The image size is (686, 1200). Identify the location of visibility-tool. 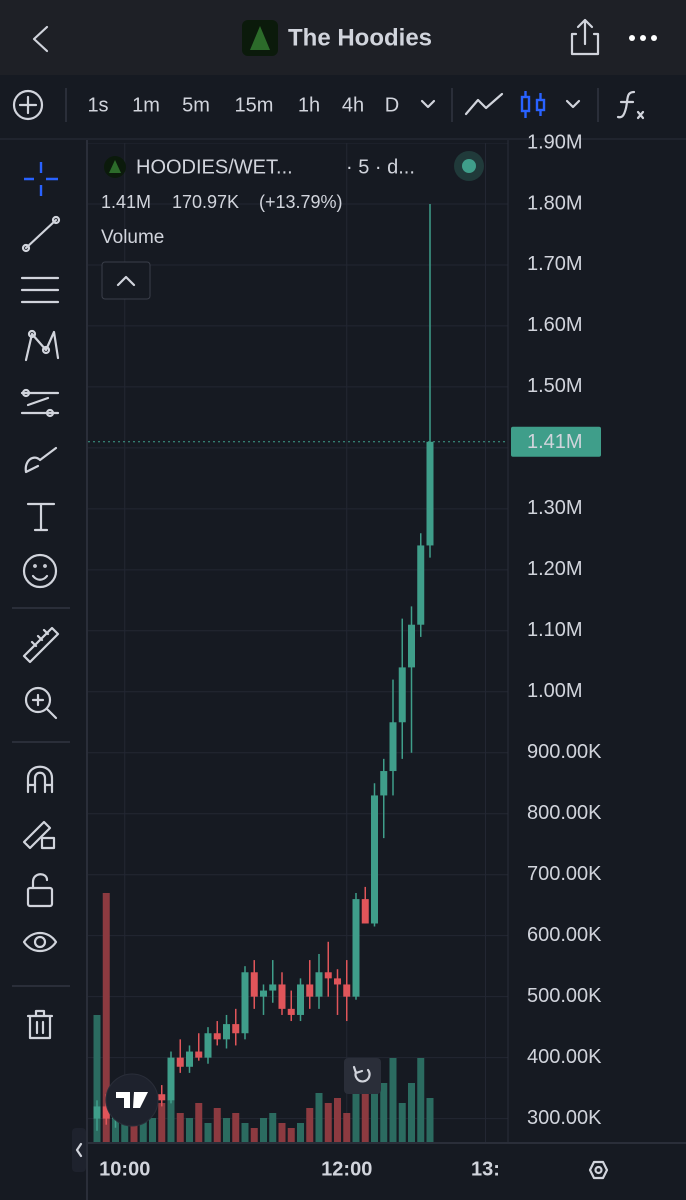
(40, 942).